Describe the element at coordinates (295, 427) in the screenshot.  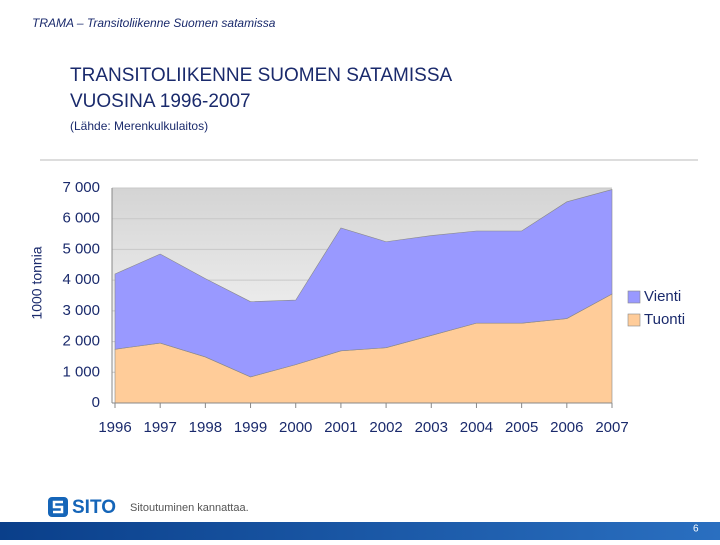
I see `x-tick-label: 2000` at that location.